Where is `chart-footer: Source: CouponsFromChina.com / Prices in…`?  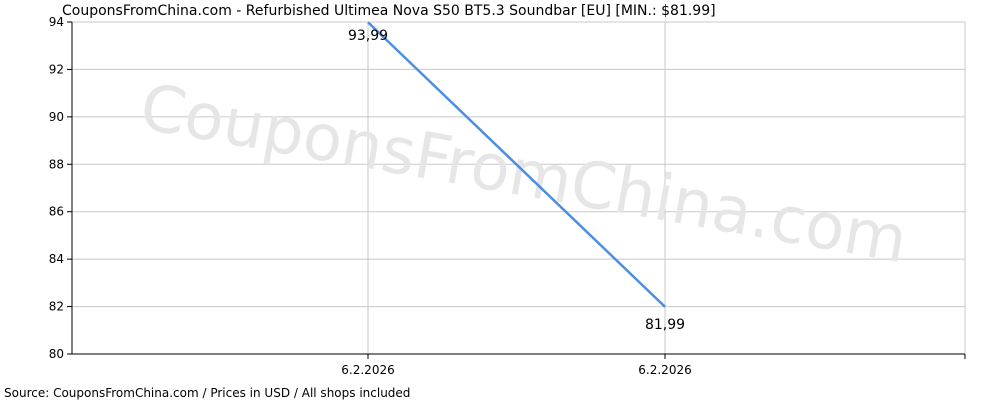
chart-footer: Source: CouponsFromChina.com / Prices in… is located at coordinates (207, 393).